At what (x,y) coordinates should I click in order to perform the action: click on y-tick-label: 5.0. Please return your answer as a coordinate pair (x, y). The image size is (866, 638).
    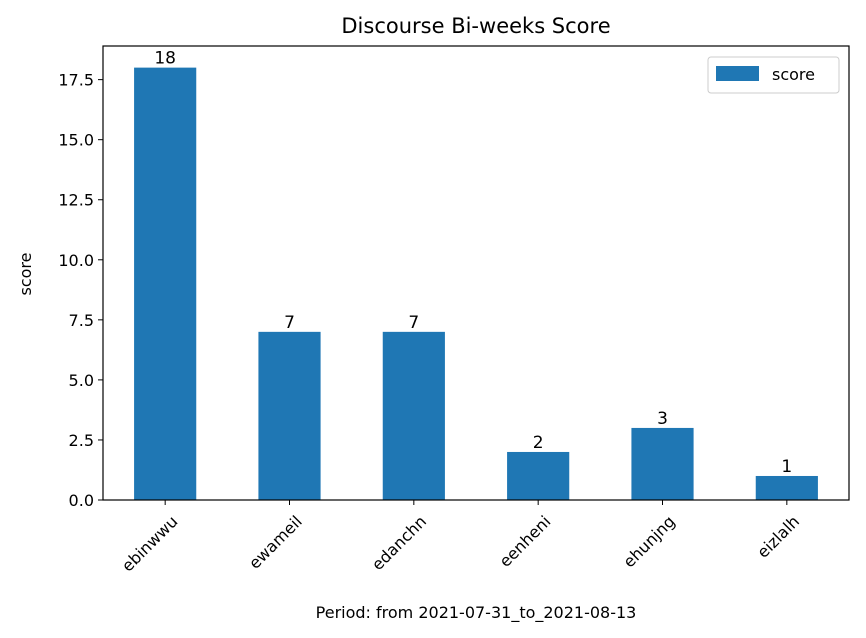
    Looking at the image, I should click on (81, 380).